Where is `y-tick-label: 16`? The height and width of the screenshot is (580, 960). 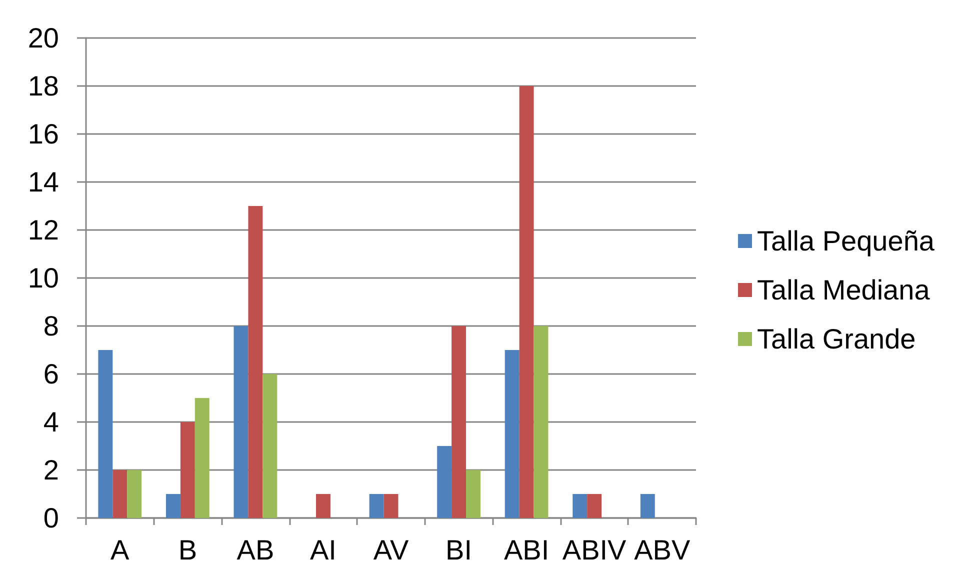
y-tick-label: 16 is located at coordinates (43, 134).